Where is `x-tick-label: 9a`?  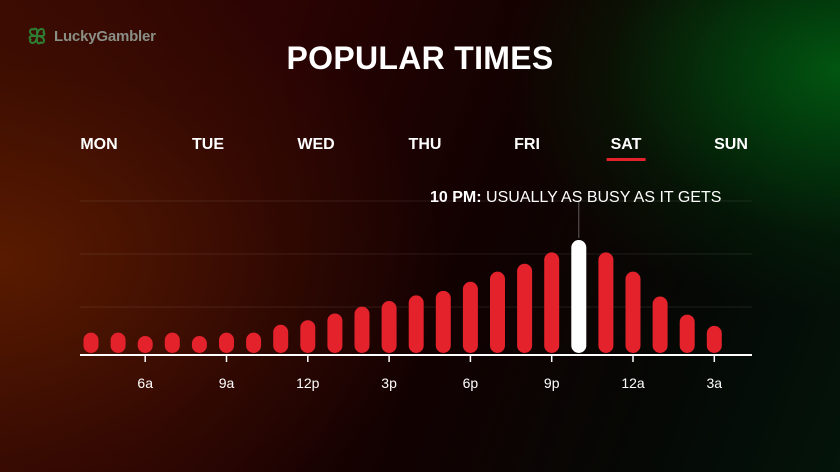
x-tick-label: 9a is located at coordinates (227, 383).